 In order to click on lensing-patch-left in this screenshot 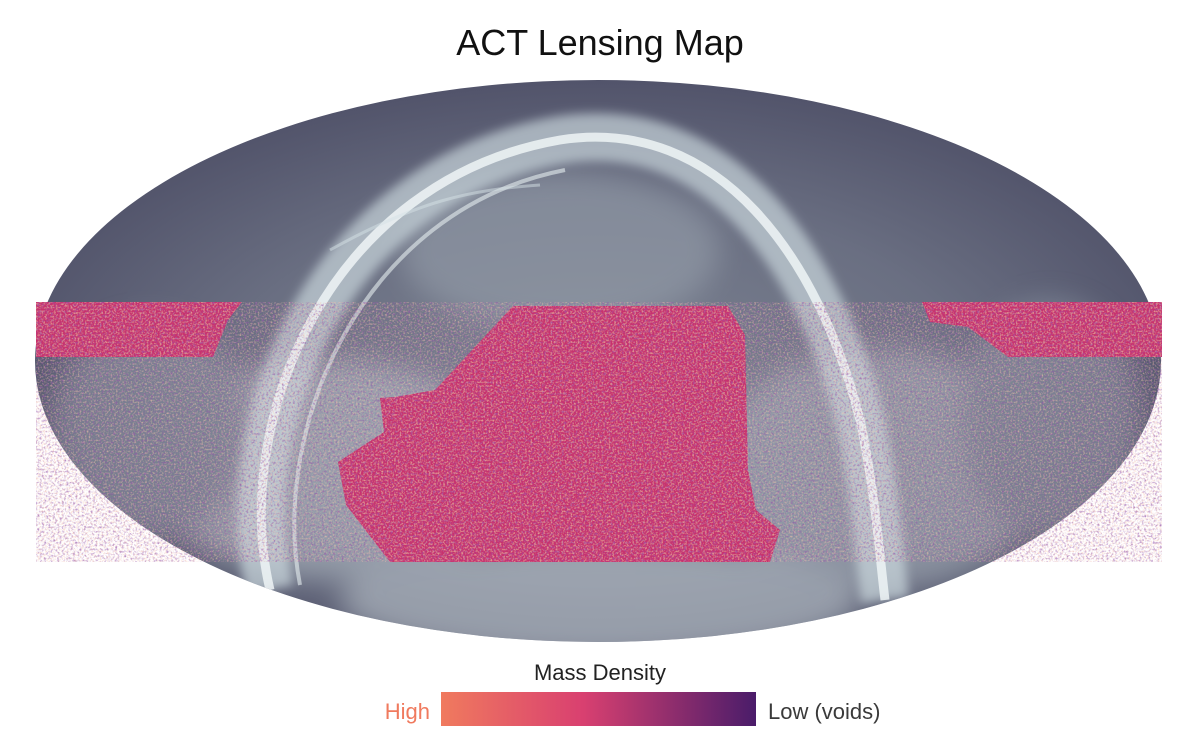, I will do `click(139, 329)`.